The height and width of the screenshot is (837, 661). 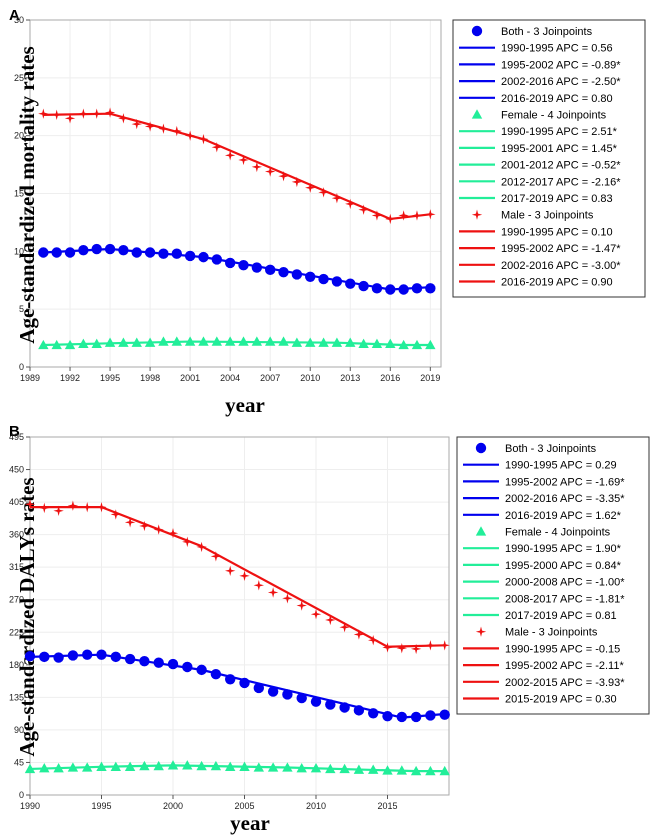 I want to click on legend-label: 1995-2001 APC = 1.45*, so click(x=559, y=149).